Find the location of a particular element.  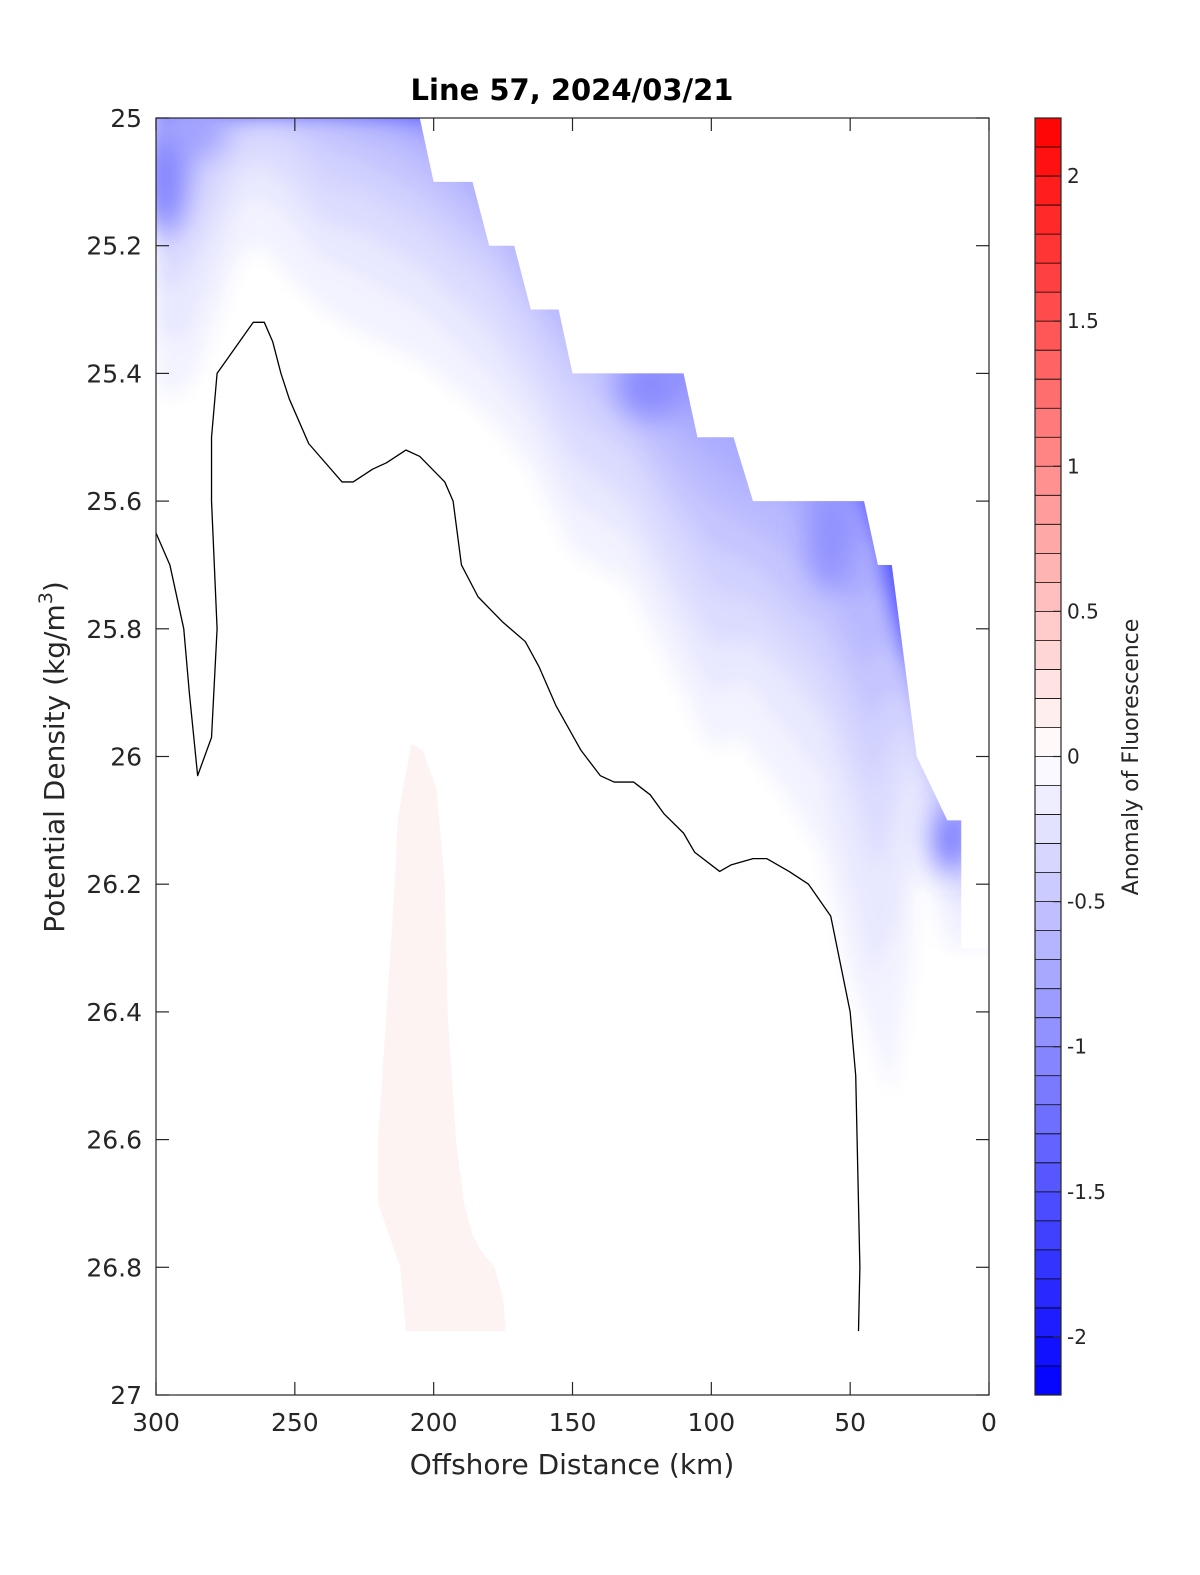

x-tick-label: 200 is located at coordinates (434, 1422).